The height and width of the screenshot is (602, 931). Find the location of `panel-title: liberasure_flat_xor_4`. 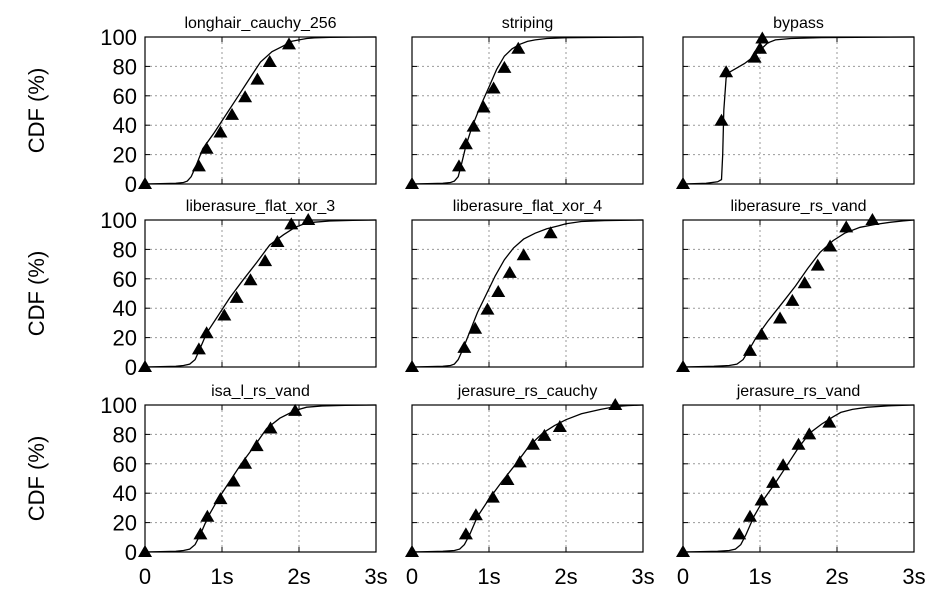

panel-title: liberasure_flat_xor_4 is located at coordinates (528, 206).